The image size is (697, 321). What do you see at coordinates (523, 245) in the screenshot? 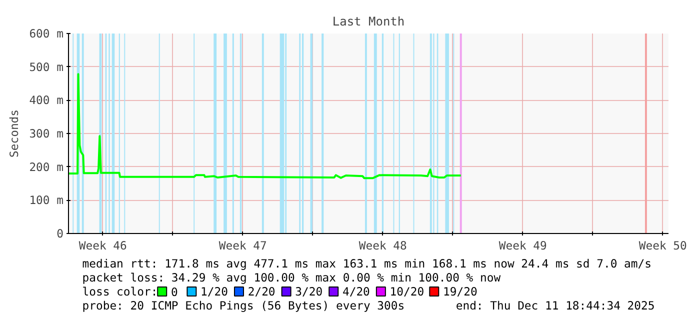
I see `x-tick-label: Week 49` at bounding box center [523, 245].